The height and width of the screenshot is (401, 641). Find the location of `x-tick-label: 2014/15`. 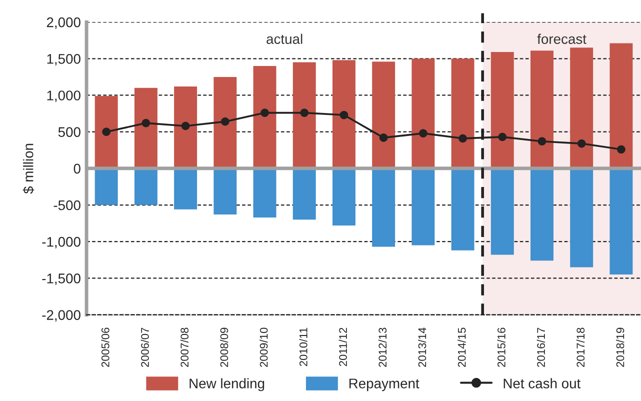

x-tick-label: 2014/15 is located at coordinates (462, 347).